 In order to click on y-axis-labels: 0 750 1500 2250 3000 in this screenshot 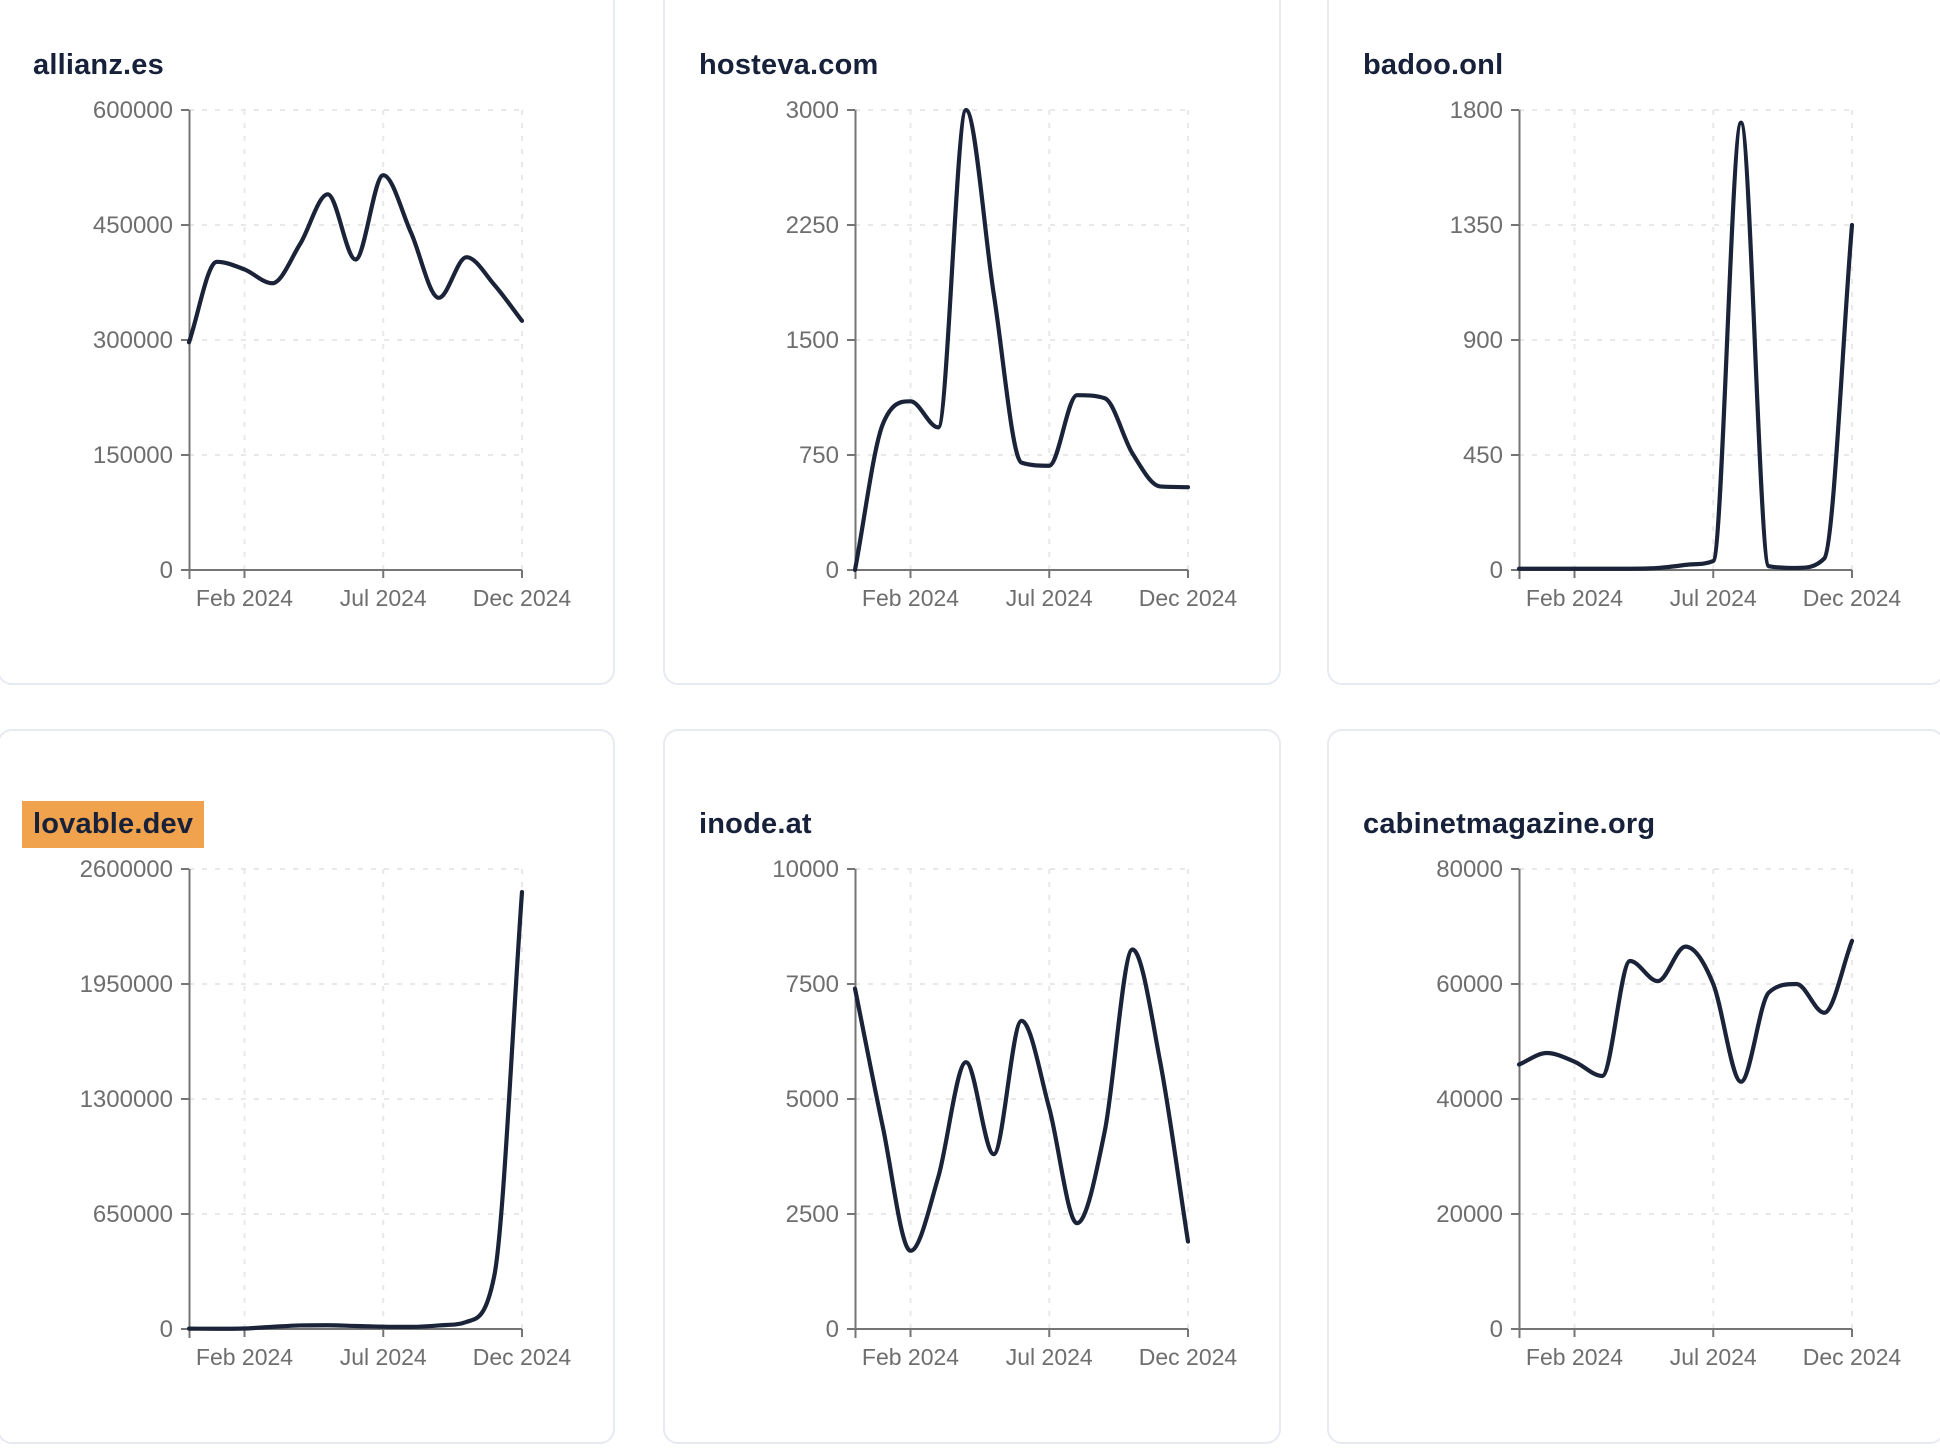, I will do `click(812, 340)`.